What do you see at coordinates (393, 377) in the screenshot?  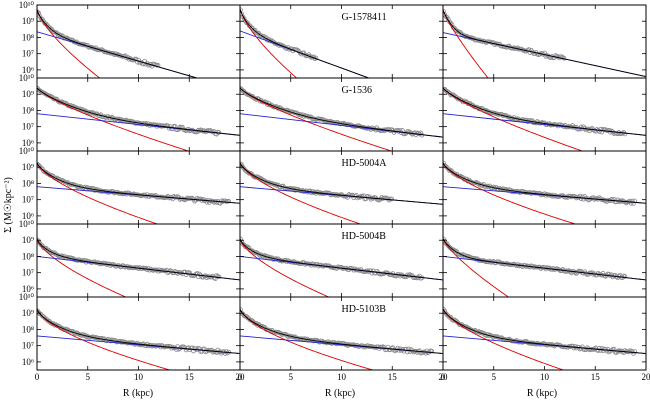 I see `x-tick-label: 15` at bounding box center [393, 377].